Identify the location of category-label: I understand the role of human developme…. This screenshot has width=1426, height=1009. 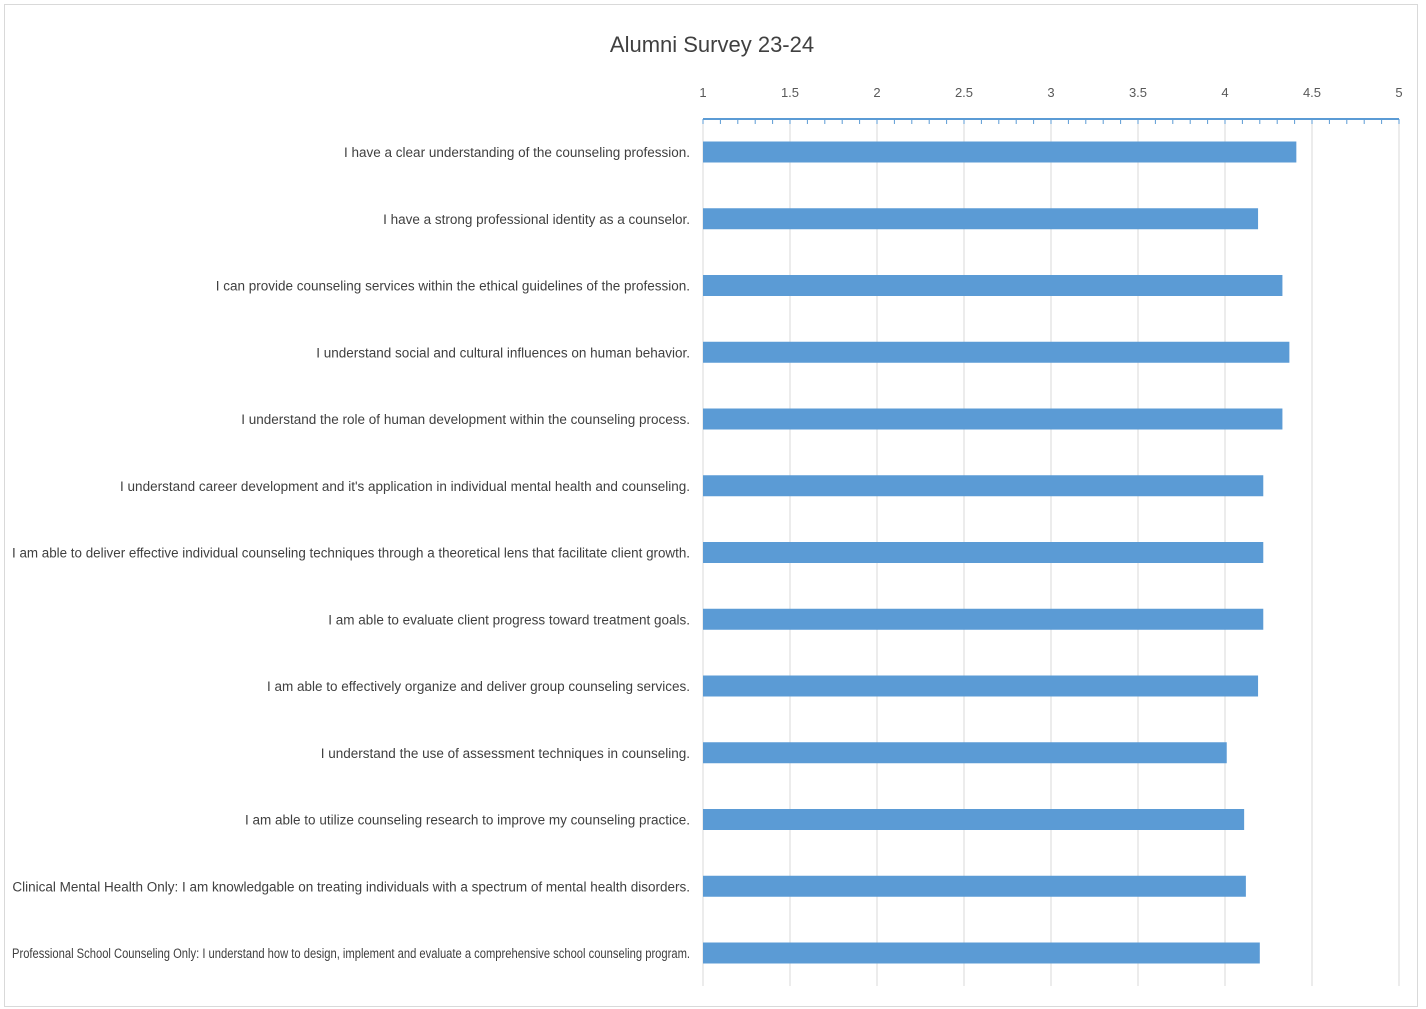
(465, 419).